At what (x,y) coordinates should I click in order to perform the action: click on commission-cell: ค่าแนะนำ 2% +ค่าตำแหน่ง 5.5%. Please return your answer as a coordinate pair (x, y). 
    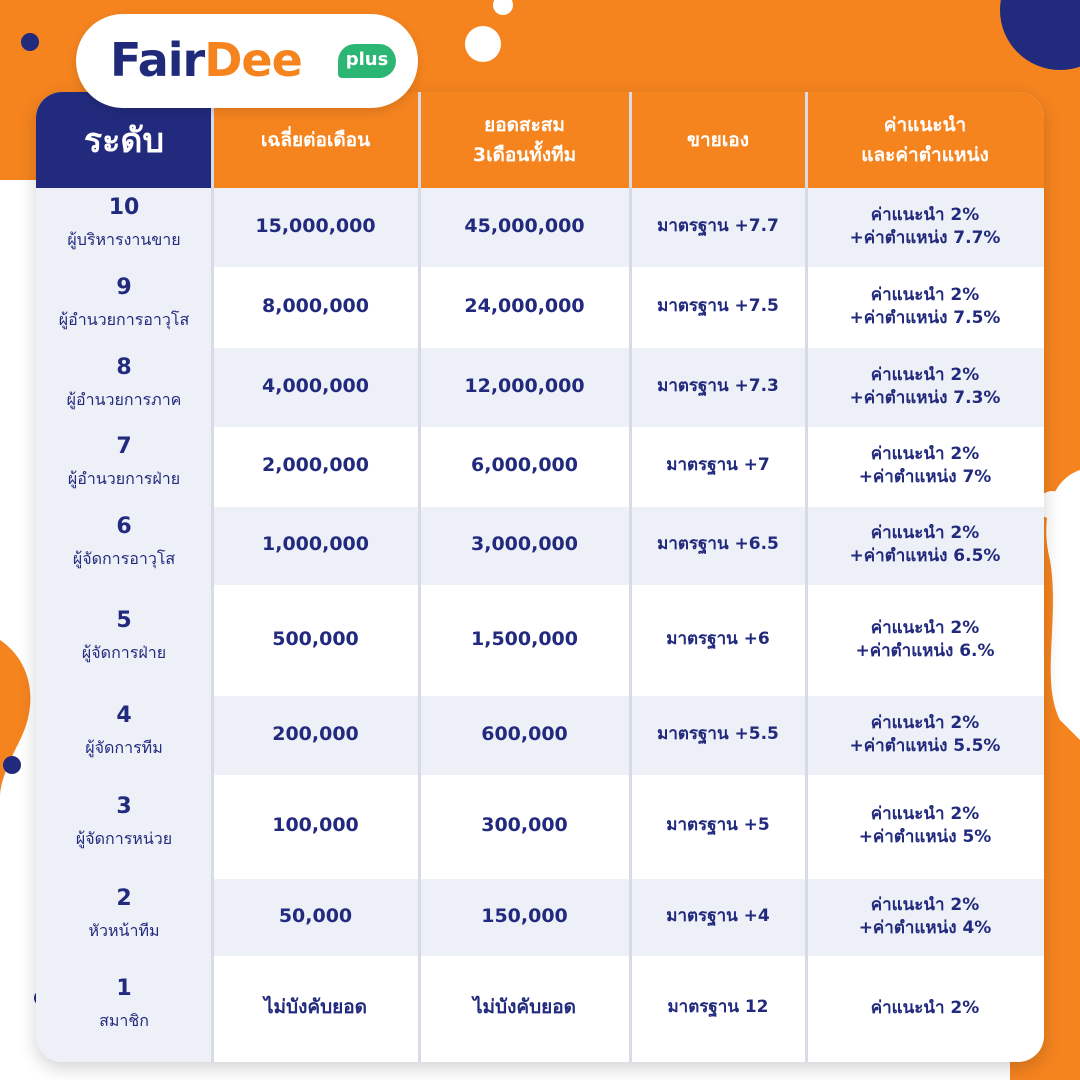
    Looking at the image, I should click on (925, 735).